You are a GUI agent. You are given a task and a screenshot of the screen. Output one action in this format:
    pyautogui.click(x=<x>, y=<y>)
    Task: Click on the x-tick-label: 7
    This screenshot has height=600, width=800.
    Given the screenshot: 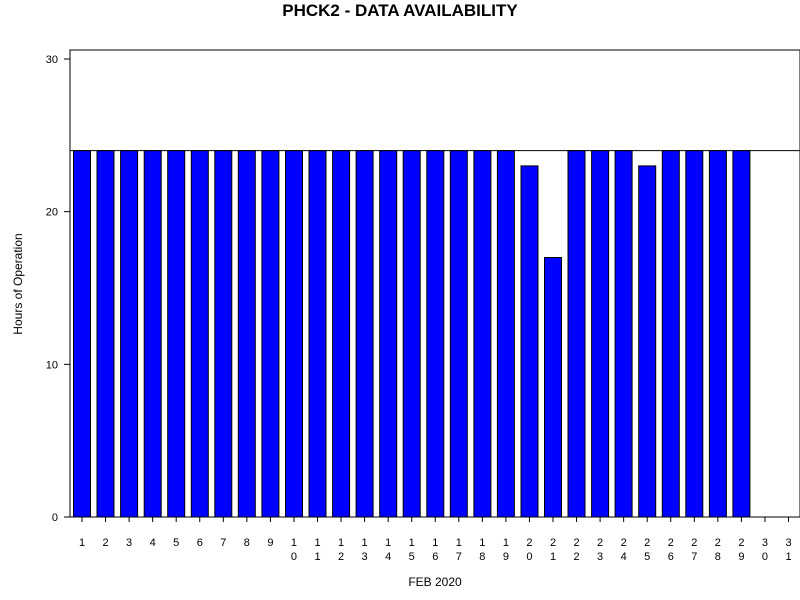 What is the action you would take?
    pyautogui.click(x=223, y=543)
    